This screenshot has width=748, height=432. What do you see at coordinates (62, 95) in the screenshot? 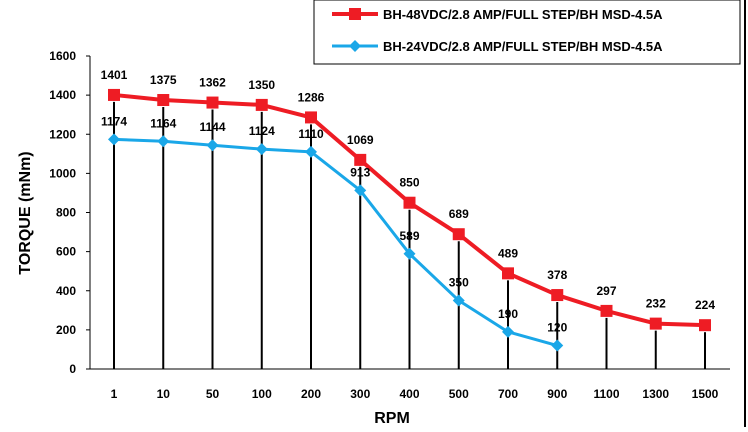
I see `y-tick-label: 1400` at bounding box center [62, 95].